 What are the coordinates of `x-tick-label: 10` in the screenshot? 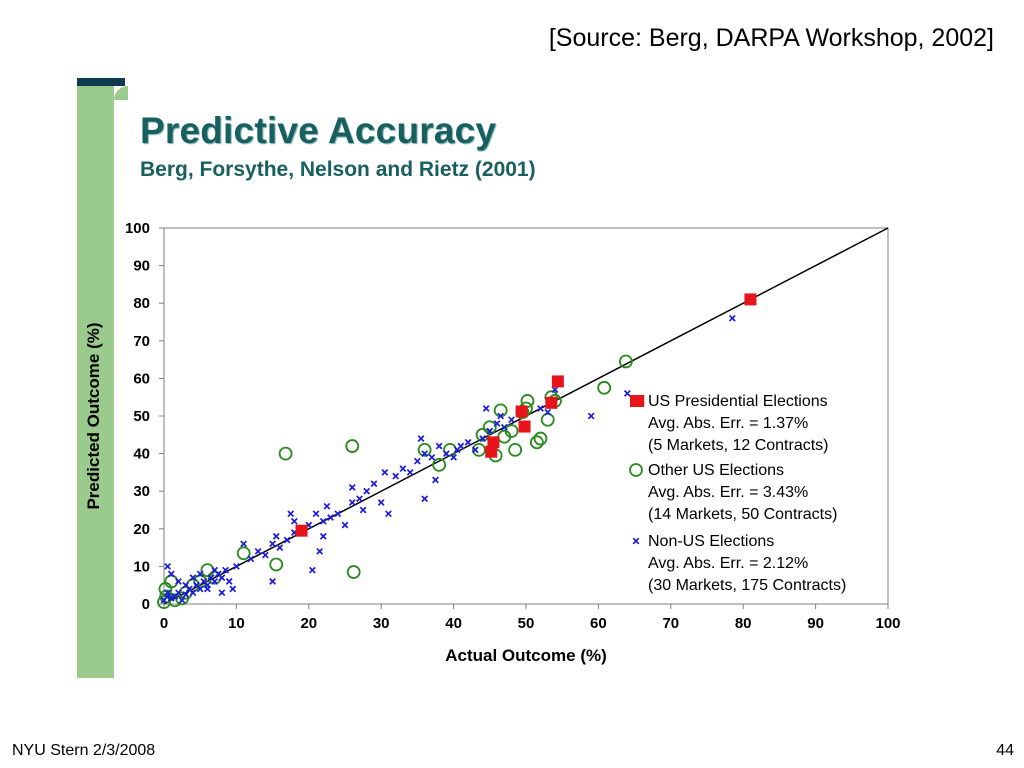 It's located at (236, 623).